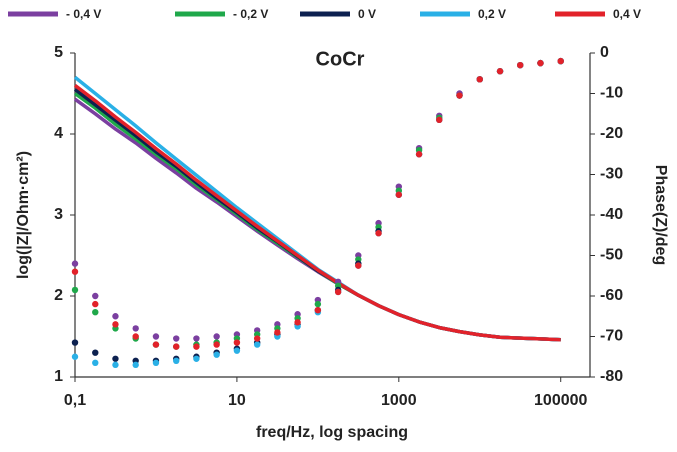 This screenshot has width=677, height=452. I want to click on legend-label: 0,4 V, so click(627, 14).